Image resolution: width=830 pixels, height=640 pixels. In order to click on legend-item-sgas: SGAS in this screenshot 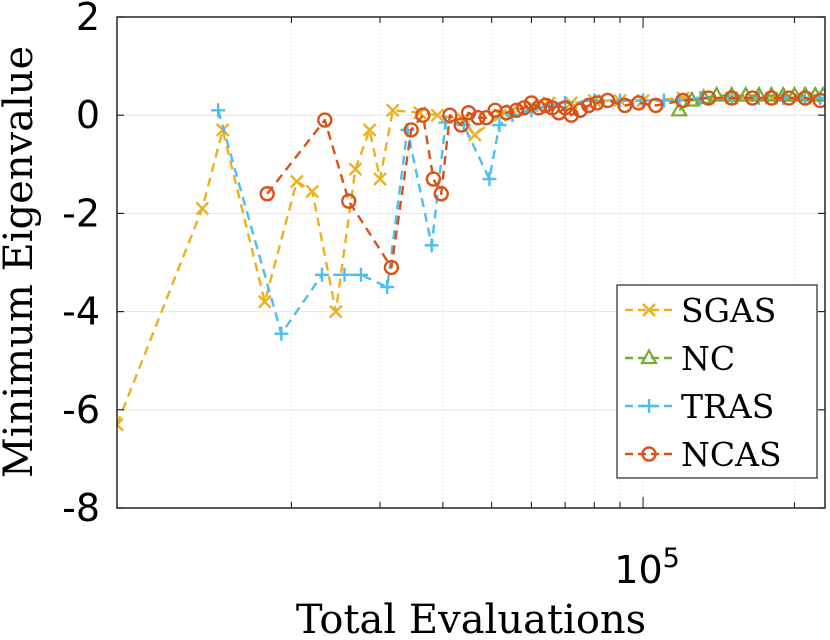, I will do `click(700, 310)`.